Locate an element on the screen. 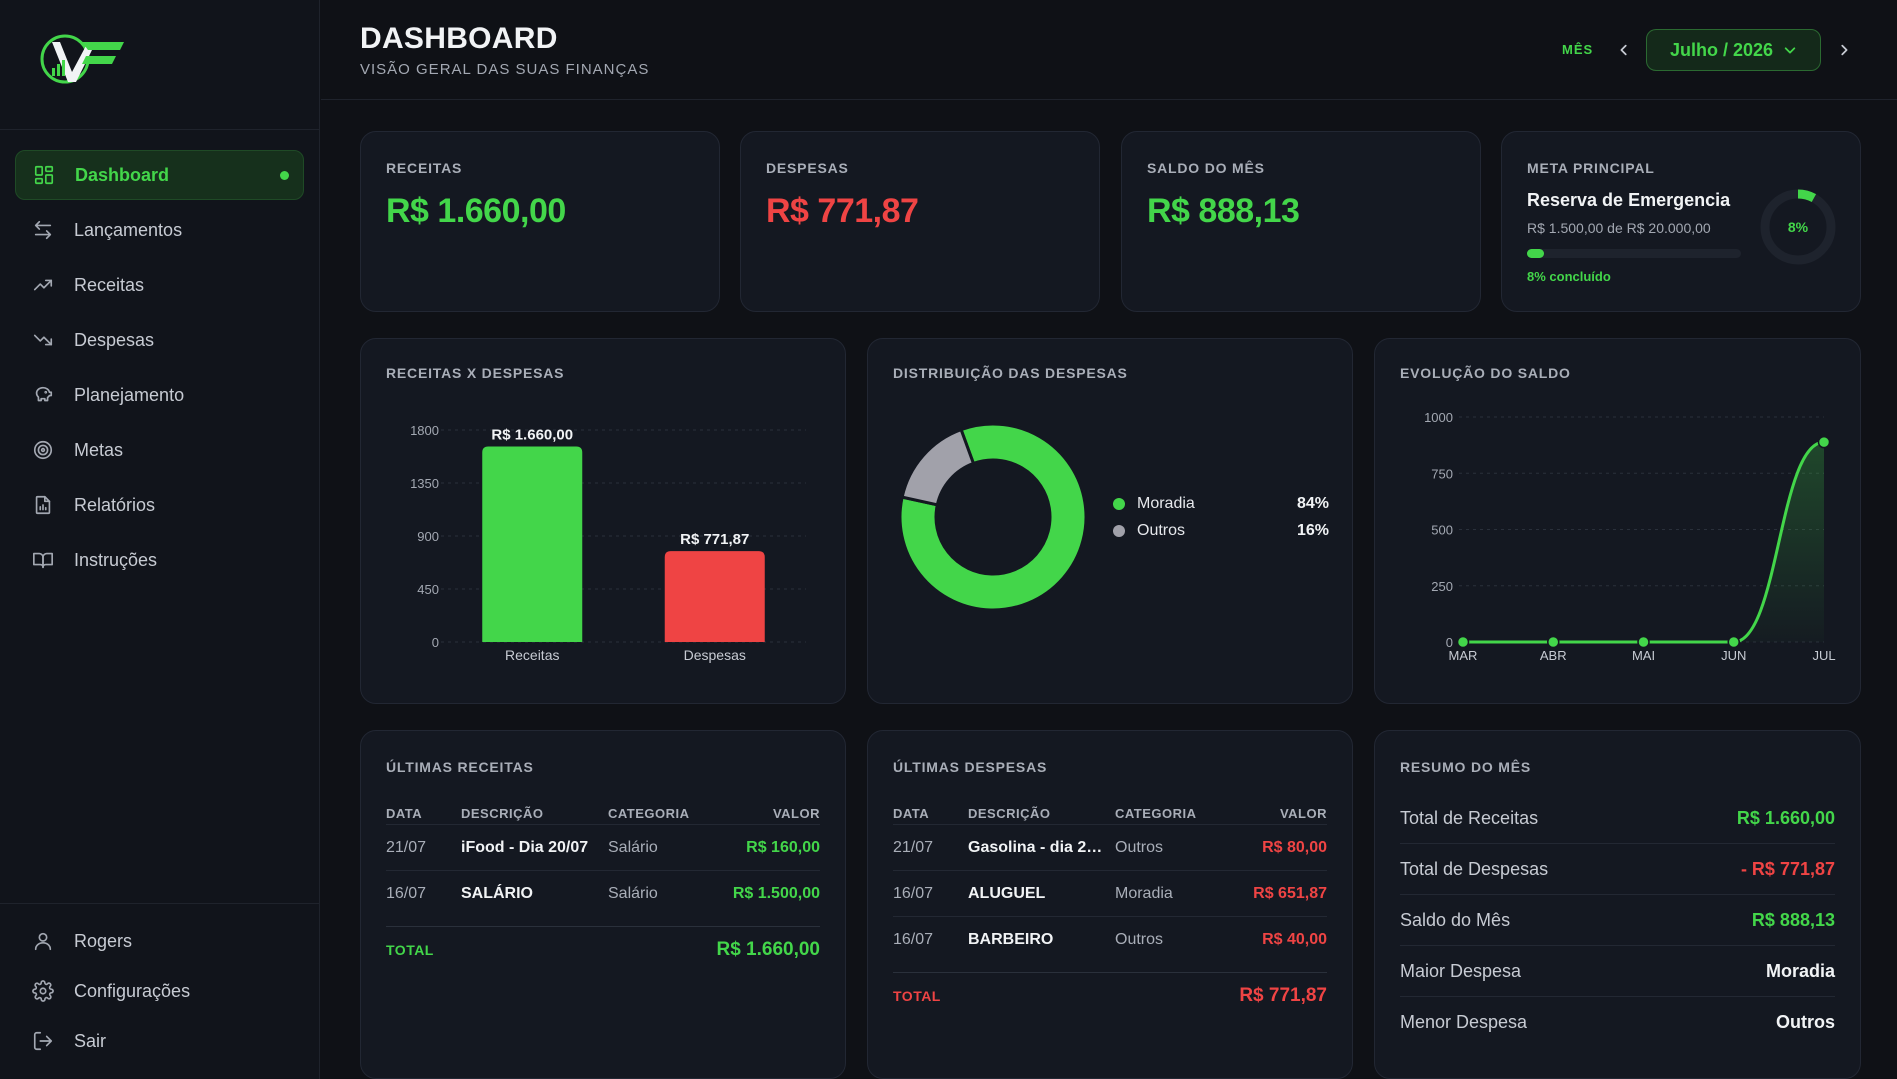 This screenshot has height=1079, width=1897. x-tick-label: ABR is located at coordinates (1553, 655).